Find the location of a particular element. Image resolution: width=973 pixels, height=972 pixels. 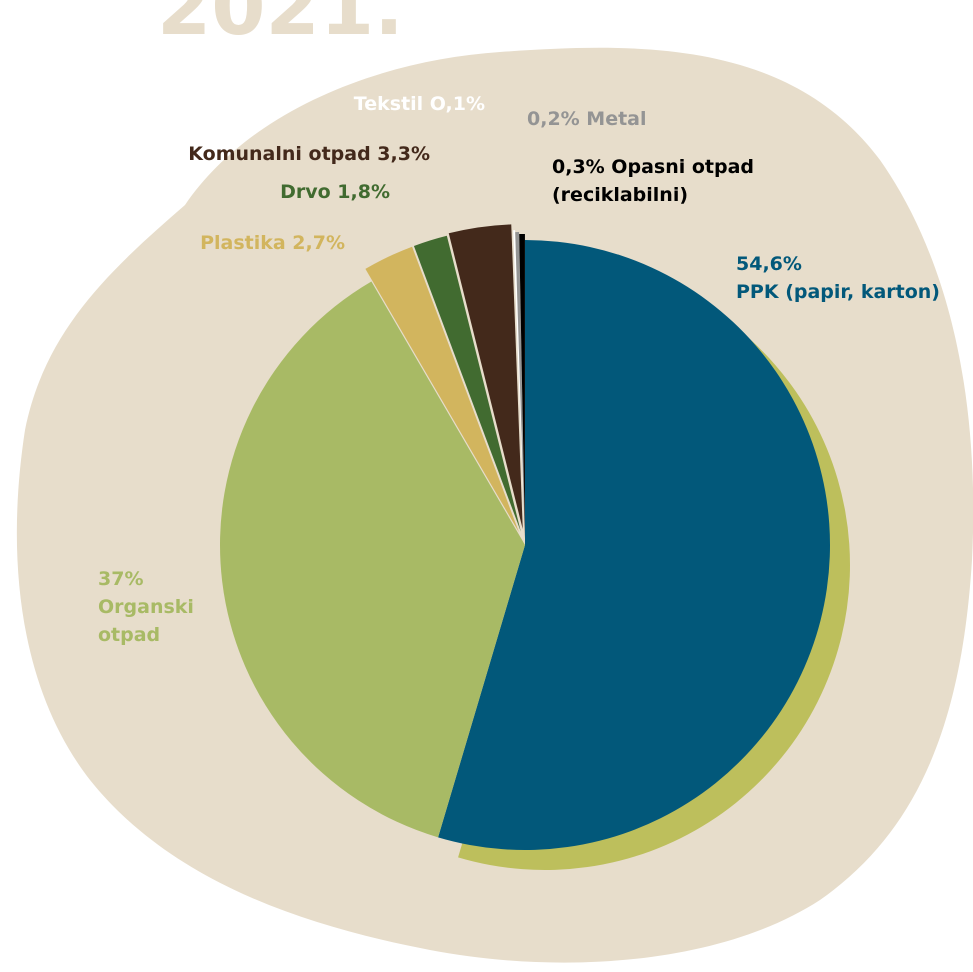

slice-label-4: Drvo 1,8% is located at coordinates (335, 192).